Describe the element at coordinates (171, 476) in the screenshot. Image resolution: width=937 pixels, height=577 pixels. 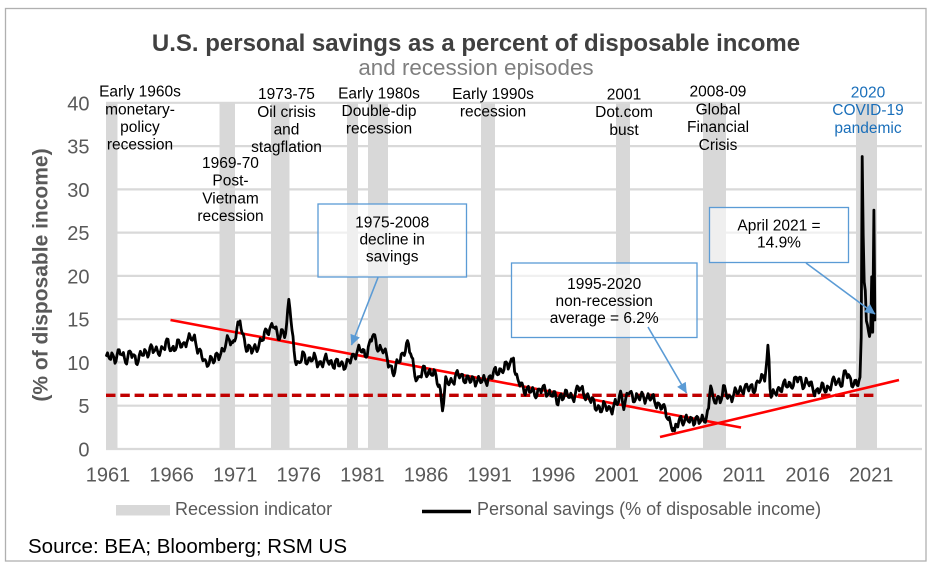
I see `svg-text: 1966` at that location.